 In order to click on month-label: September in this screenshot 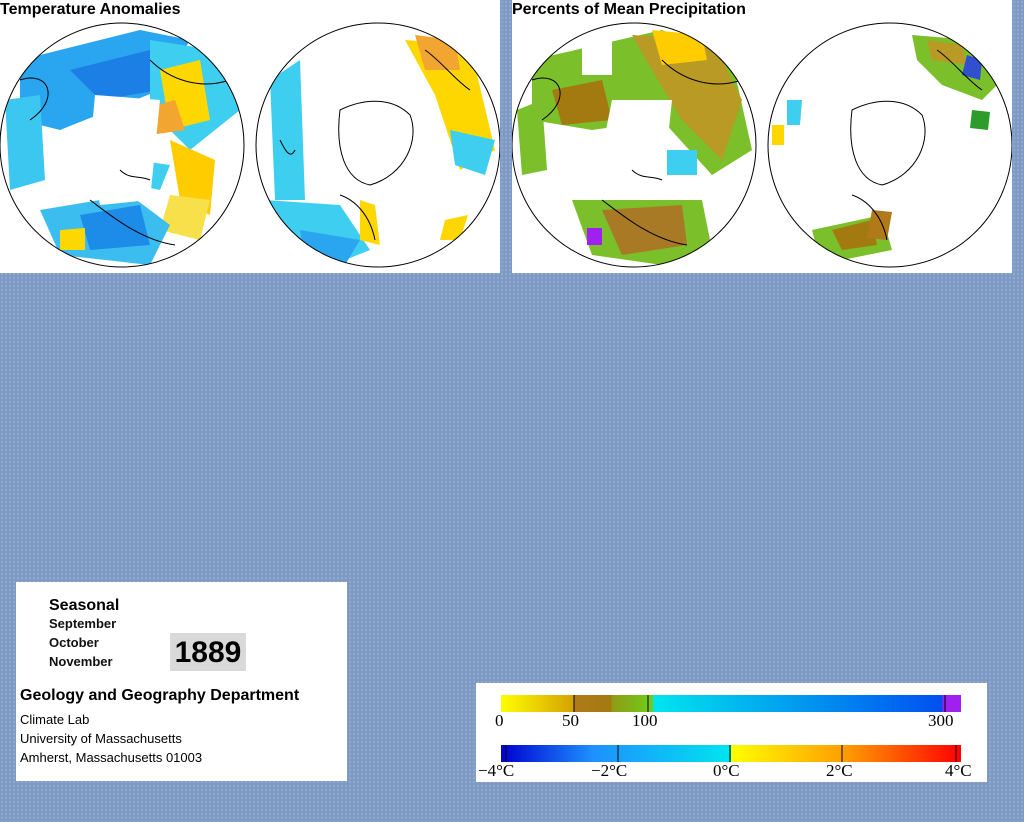, I will do `click(83, 623)`.